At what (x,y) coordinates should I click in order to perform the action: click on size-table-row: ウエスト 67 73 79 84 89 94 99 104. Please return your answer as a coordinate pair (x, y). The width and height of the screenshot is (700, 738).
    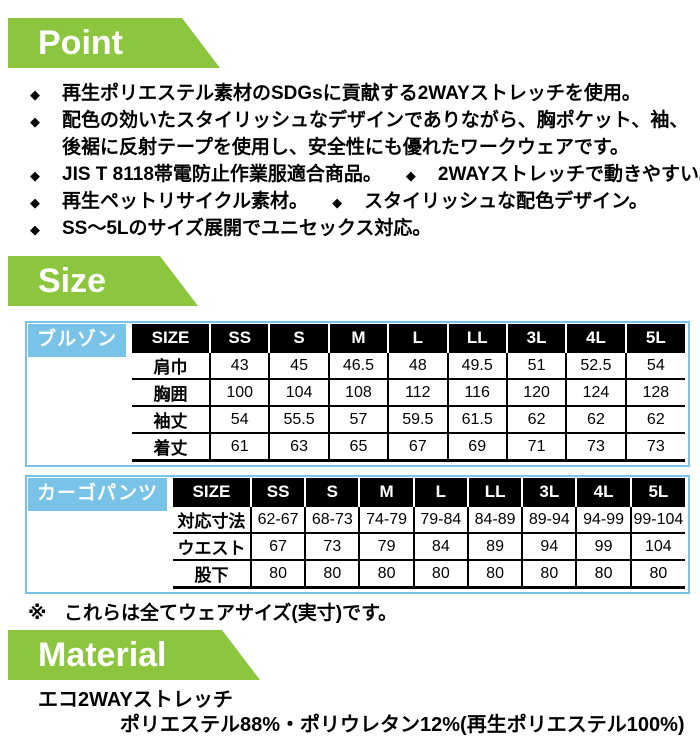
    Looking at the image, I should click on (429, 546).